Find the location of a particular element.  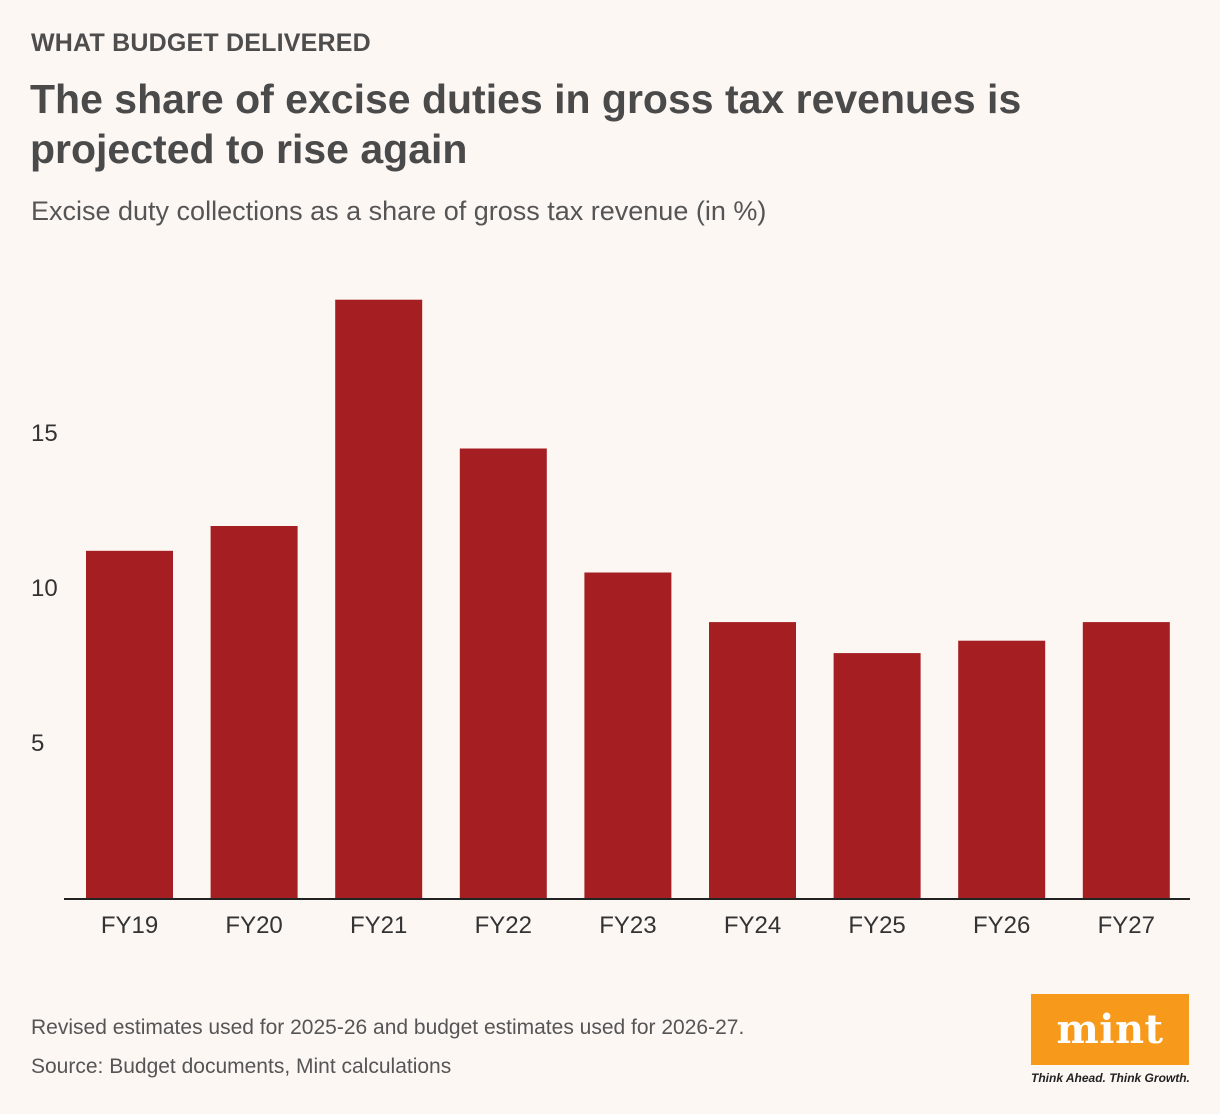

x-tick-label: FY25 is located at coordinates (876, 925).